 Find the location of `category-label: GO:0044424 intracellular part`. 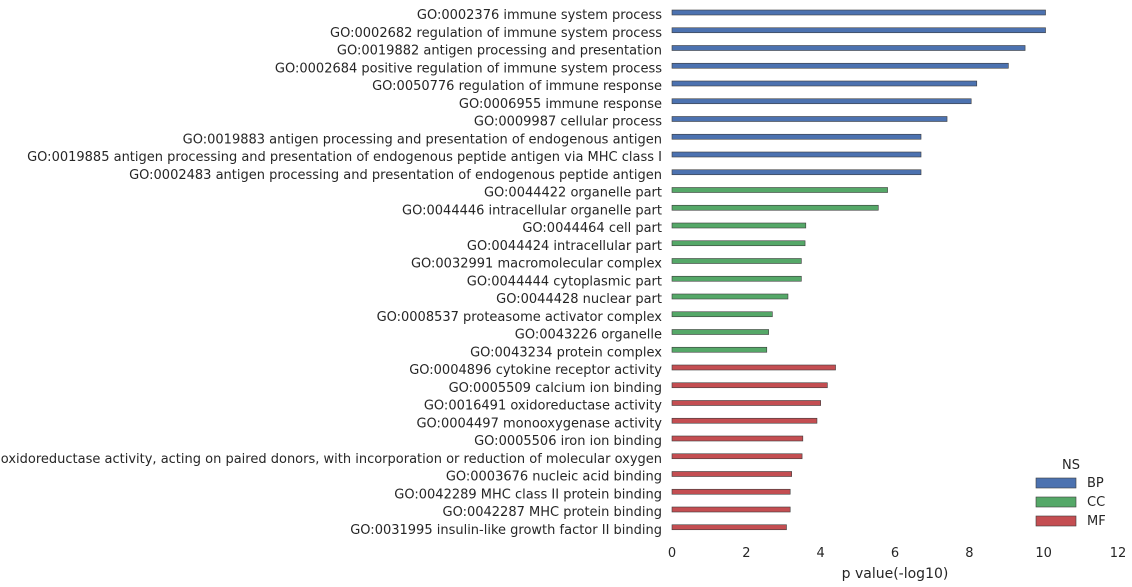

category-label: GO:0044424 intracellular part is located at coordinates (564, 246).